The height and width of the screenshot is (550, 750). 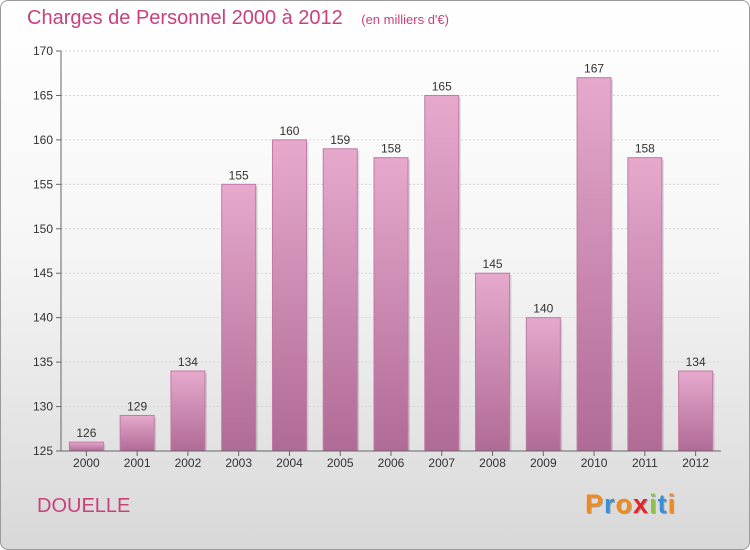 I want to click on x-tick-label: 2001, so click(x=137, y=463).